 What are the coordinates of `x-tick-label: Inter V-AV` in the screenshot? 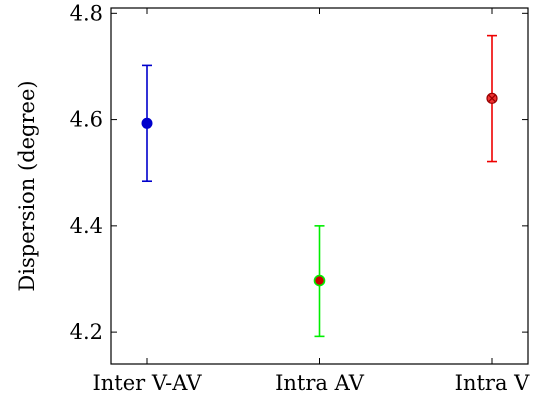 It's located at (147, 383).